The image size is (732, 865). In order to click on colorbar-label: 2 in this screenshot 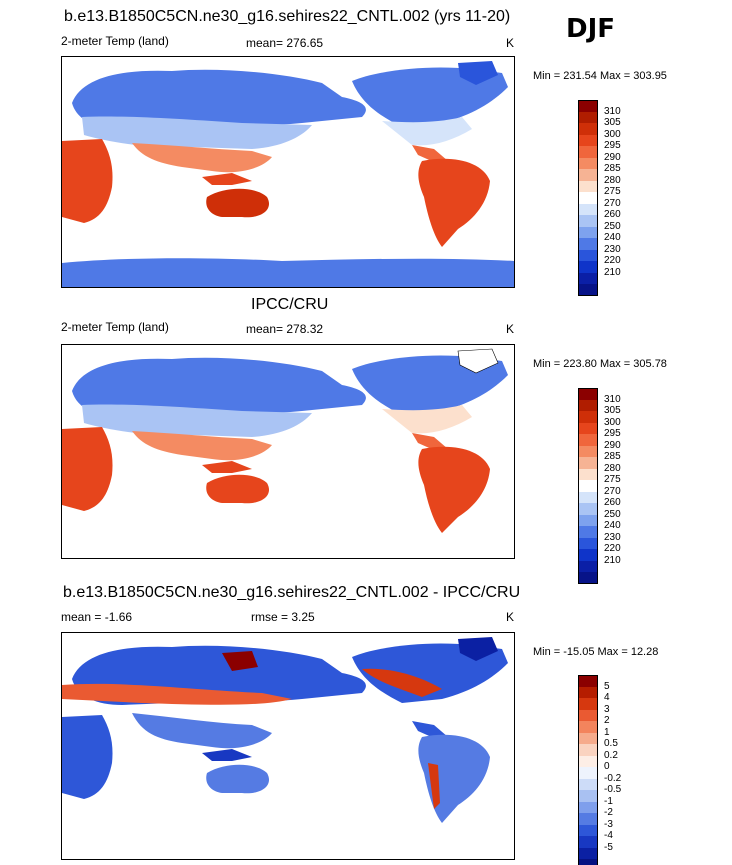, I will do `click(607, 720)`.